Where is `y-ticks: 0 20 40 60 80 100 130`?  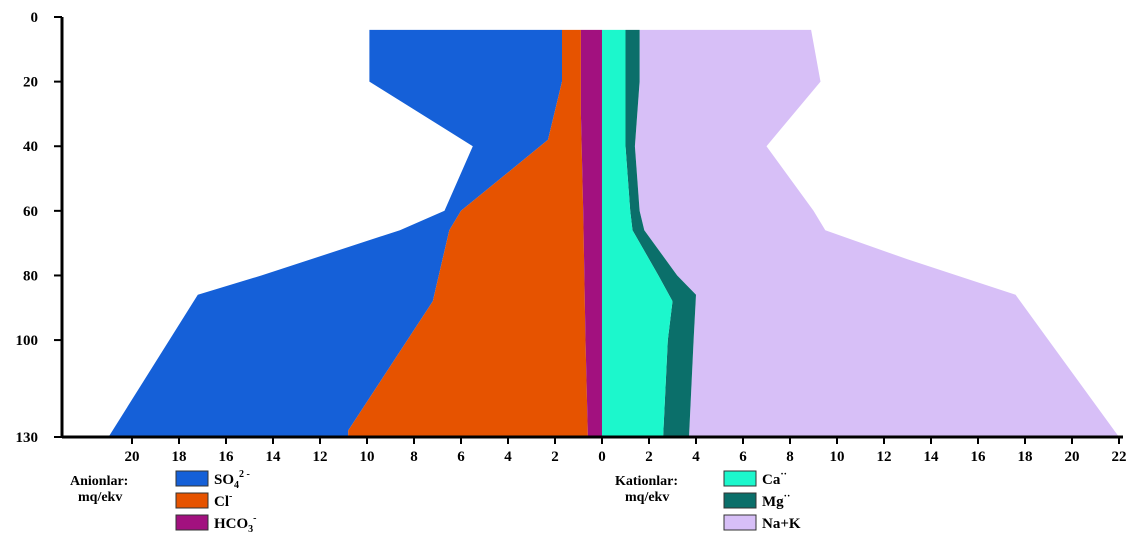
y-ticks: 0 20 40 60 80 100 130 is located at coordinates (39, 228).